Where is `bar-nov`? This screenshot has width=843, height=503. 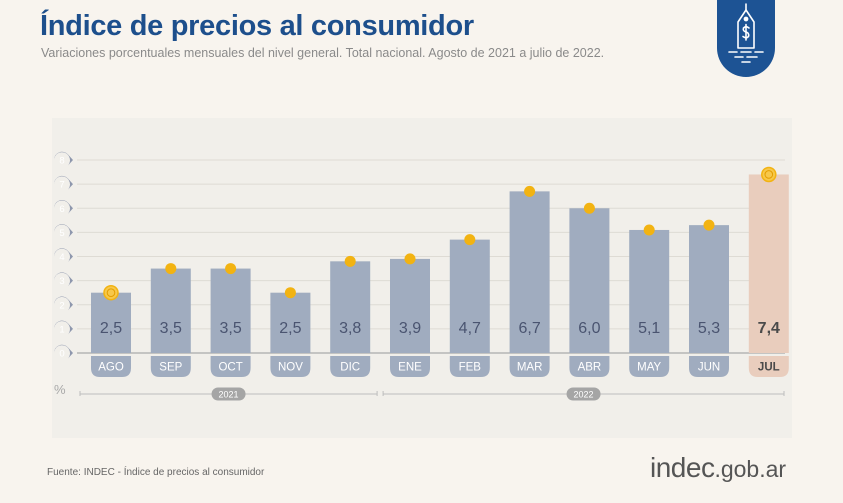 bar-nov is located at coordinates (290, 322).